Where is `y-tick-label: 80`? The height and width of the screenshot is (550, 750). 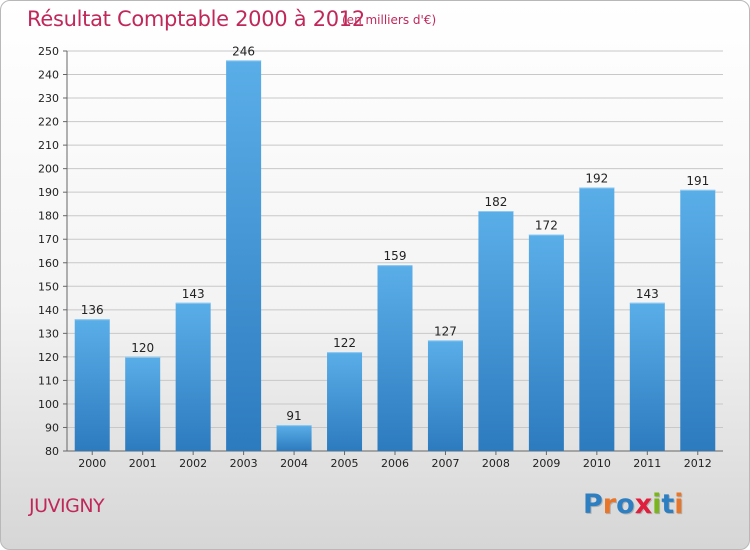 y-tick-label: 80 is located at coordinates (52, 451).